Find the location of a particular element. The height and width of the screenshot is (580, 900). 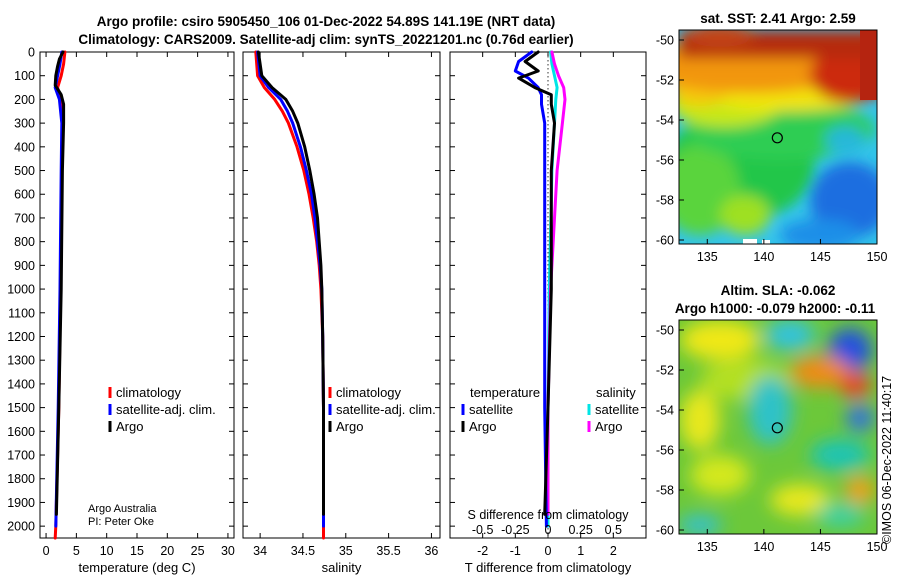

sst-map-title: sat. SST: 2.41 Argo: 2.59 is located at coordinates (778, 18).